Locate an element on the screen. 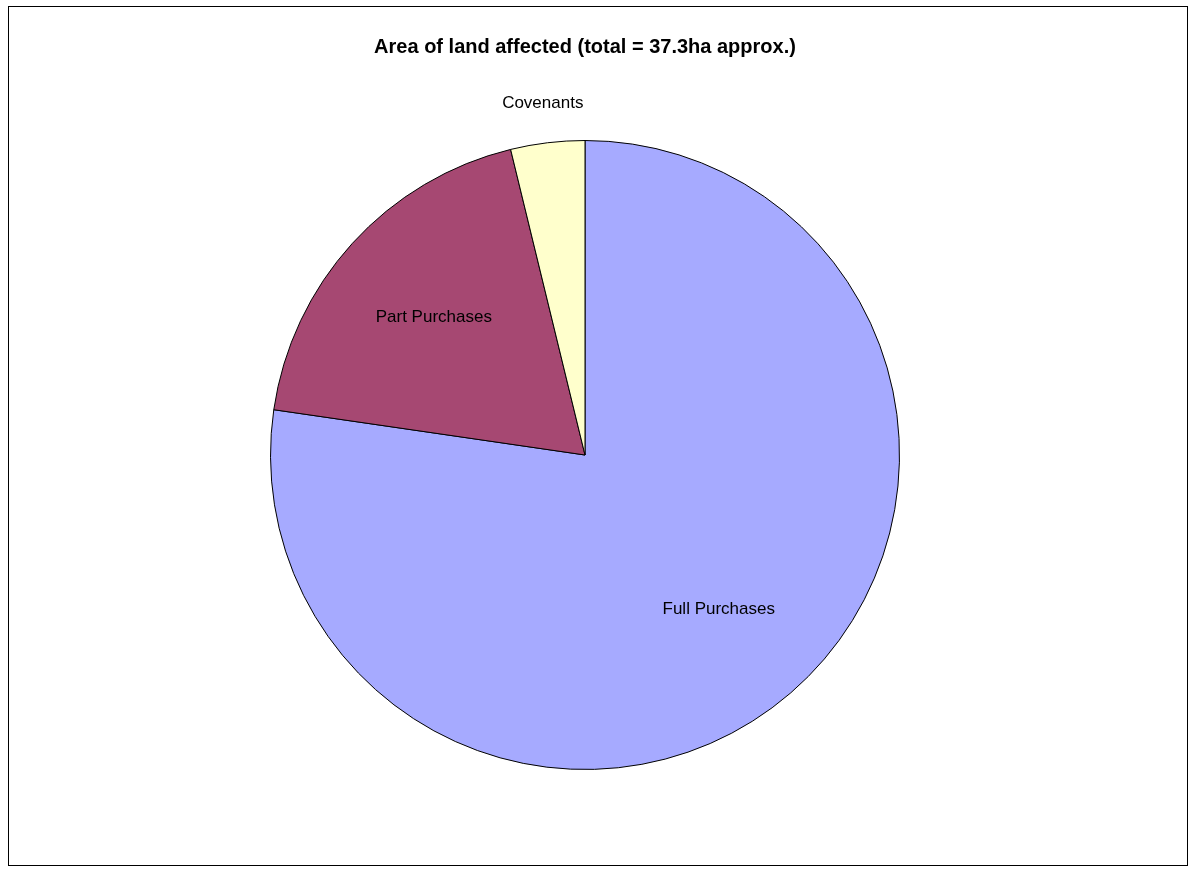 Image resolution: width=1198 pixels, height=871 pixels. slice-label: Part Purchases is located at coordinates (433, 317).